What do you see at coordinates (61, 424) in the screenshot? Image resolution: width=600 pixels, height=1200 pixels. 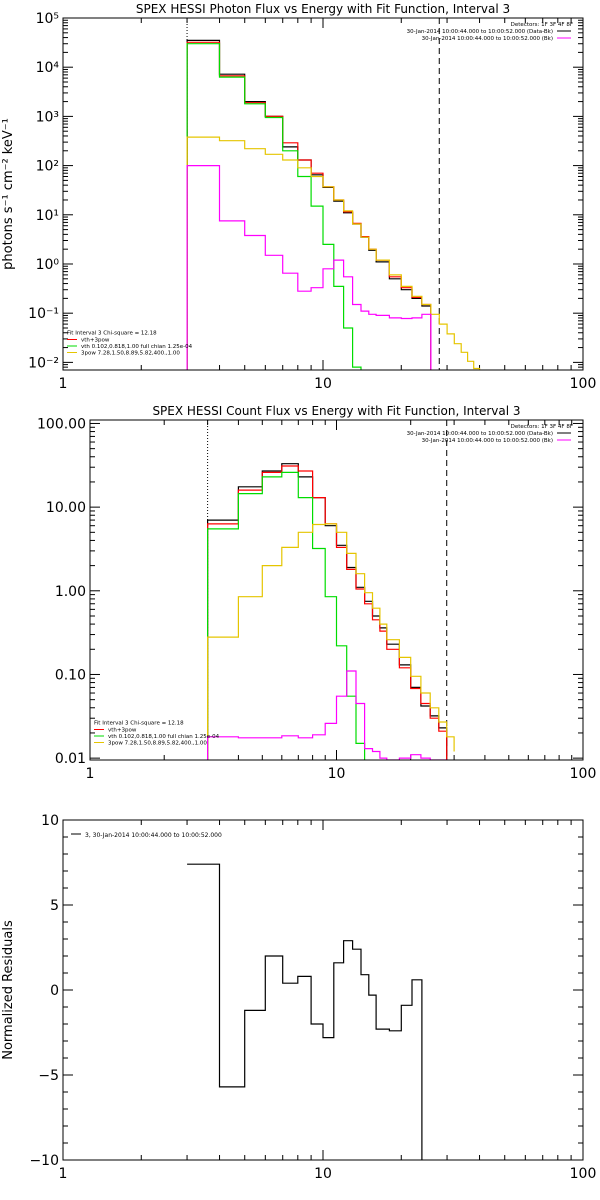 I see `y-tick-label: 100.00` at bounding box center [61, 424].